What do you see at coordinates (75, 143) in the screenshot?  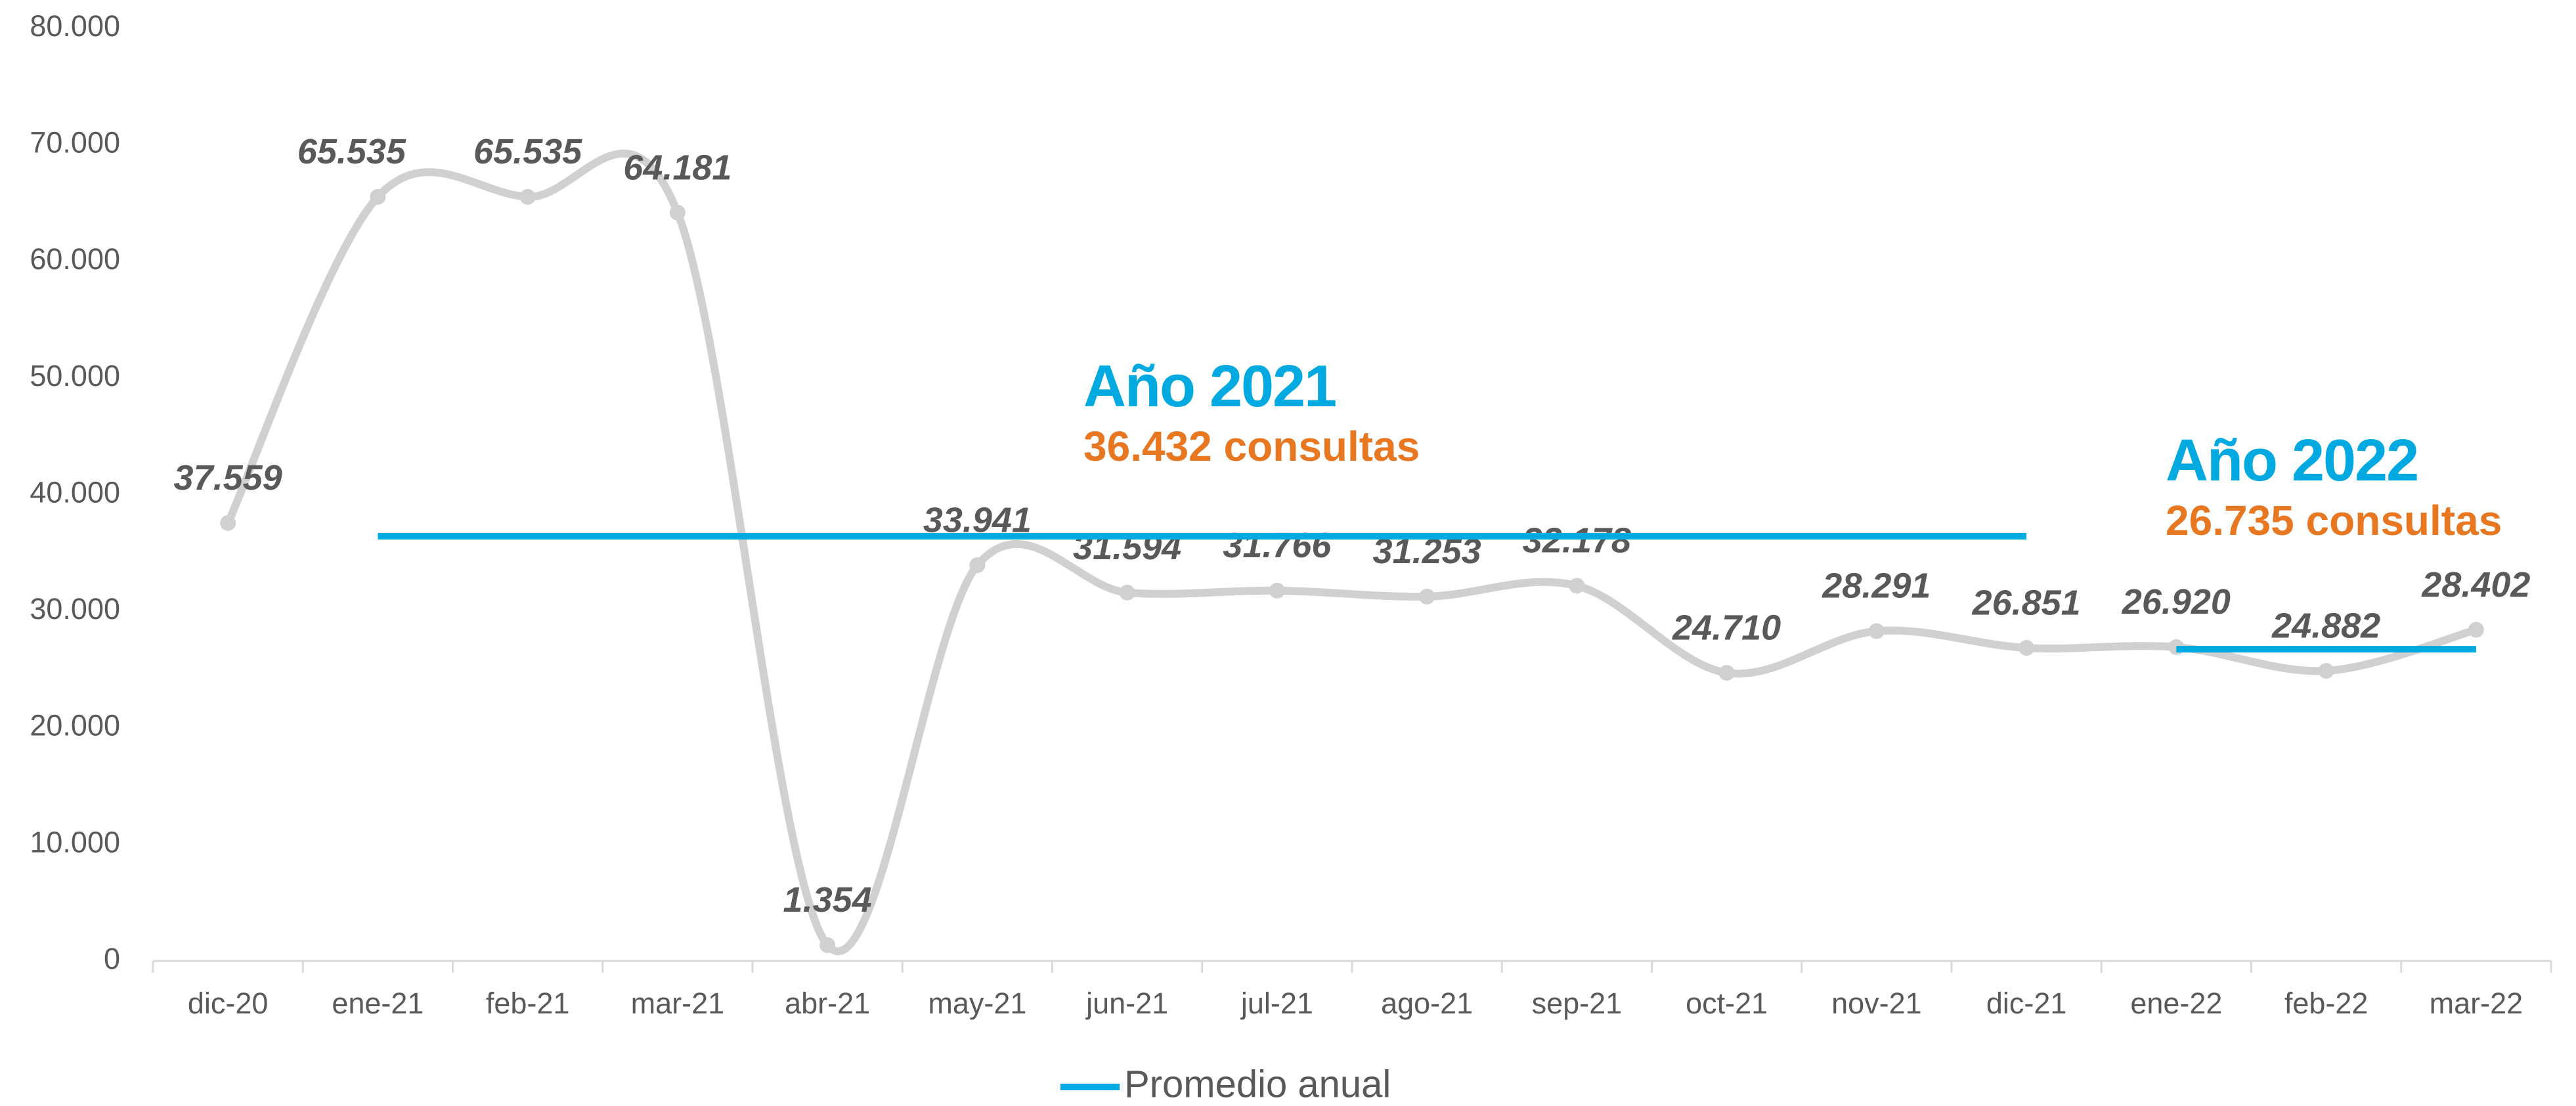 I see `y-tick-label: 70.000` at bounding box center [75, 143].